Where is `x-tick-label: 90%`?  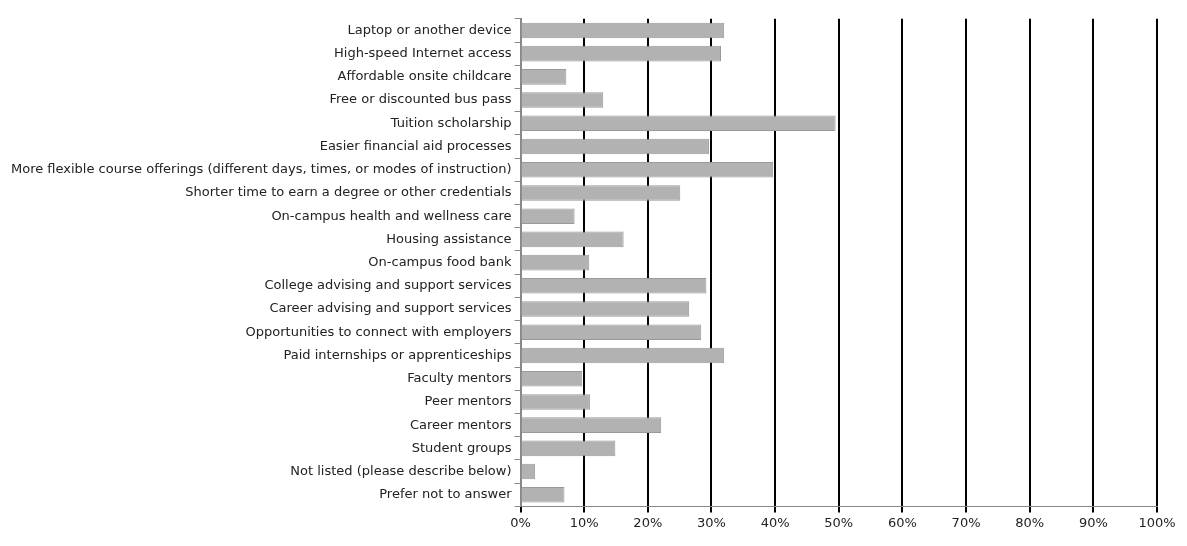
x-tick-label: 90% is located at coordinates (1093, 522).